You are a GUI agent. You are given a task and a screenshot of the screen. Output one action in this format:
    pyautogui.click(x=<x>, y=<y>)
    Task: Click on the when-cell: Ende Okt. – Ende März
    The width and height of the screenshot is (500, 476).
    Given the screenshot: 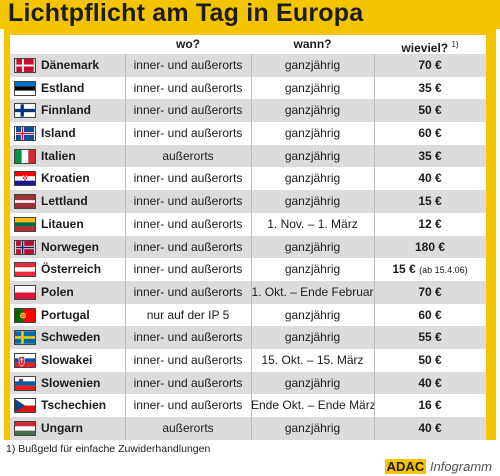 What is the action you would take?
    pyautogui.click(x=313, y=405)
    